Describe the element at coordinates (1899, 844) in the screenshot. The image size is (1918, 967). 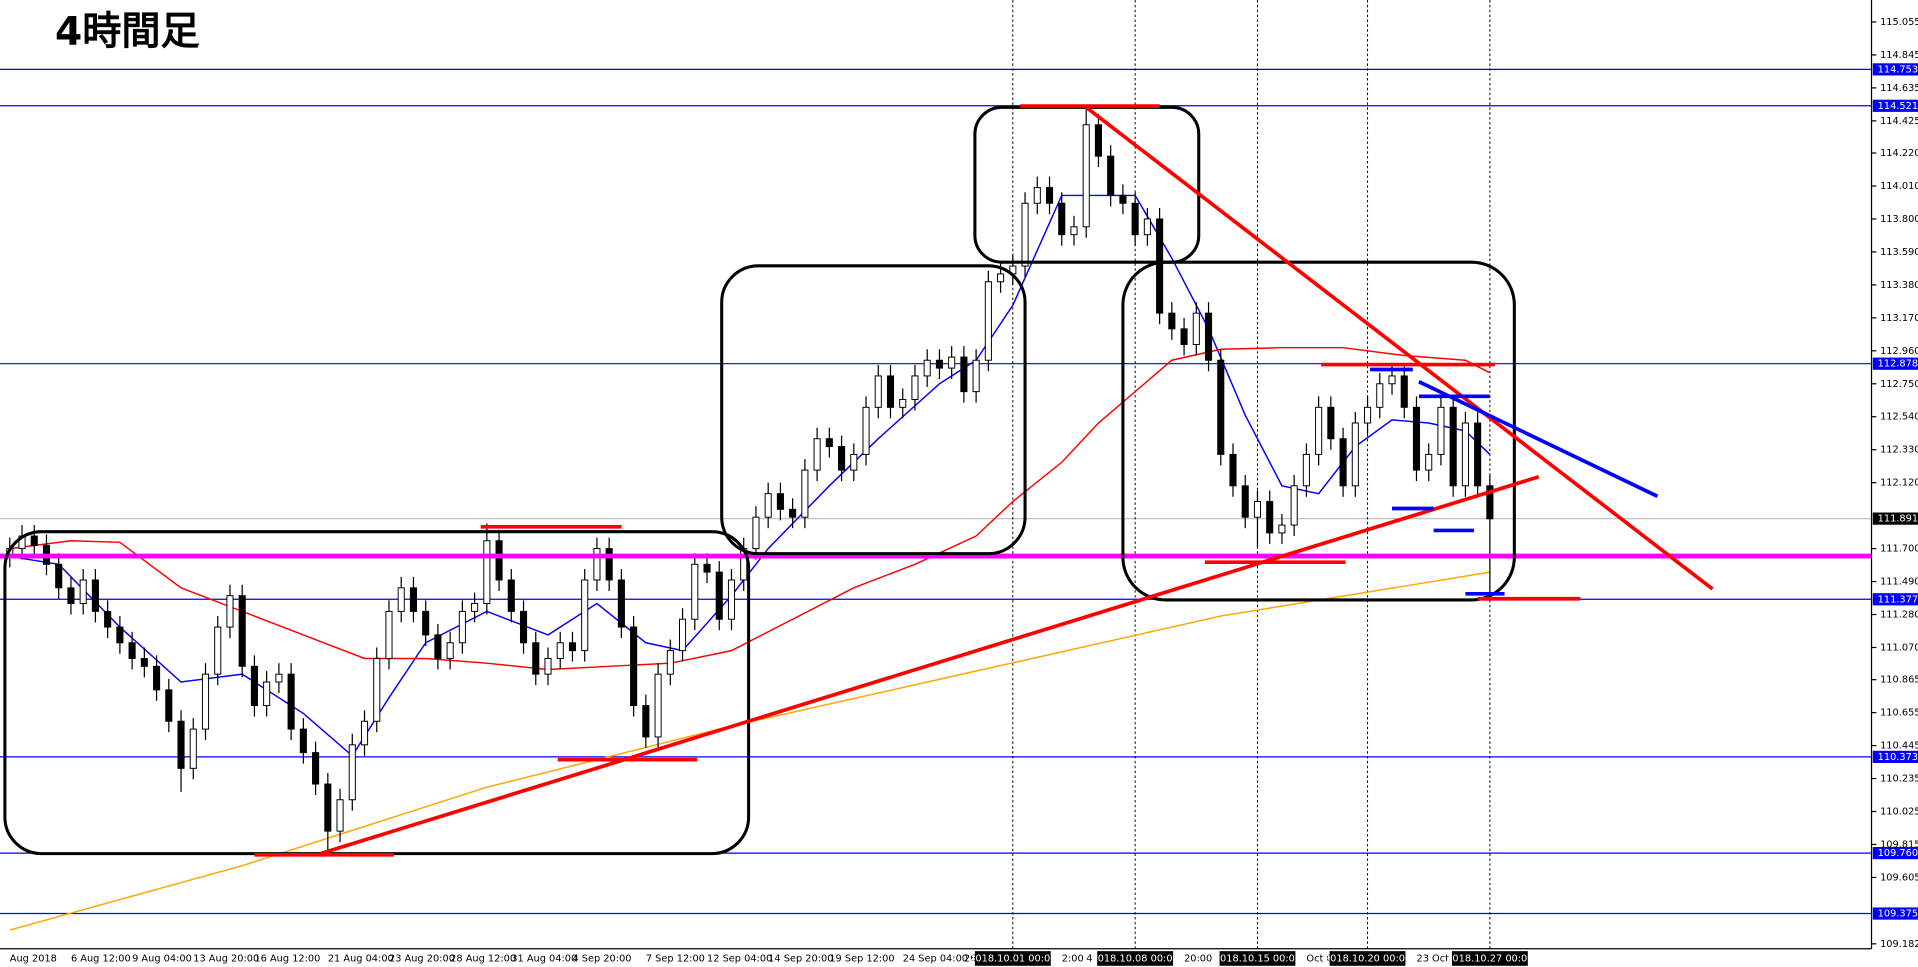
I see `y-tick-label: 109.815` at that location.